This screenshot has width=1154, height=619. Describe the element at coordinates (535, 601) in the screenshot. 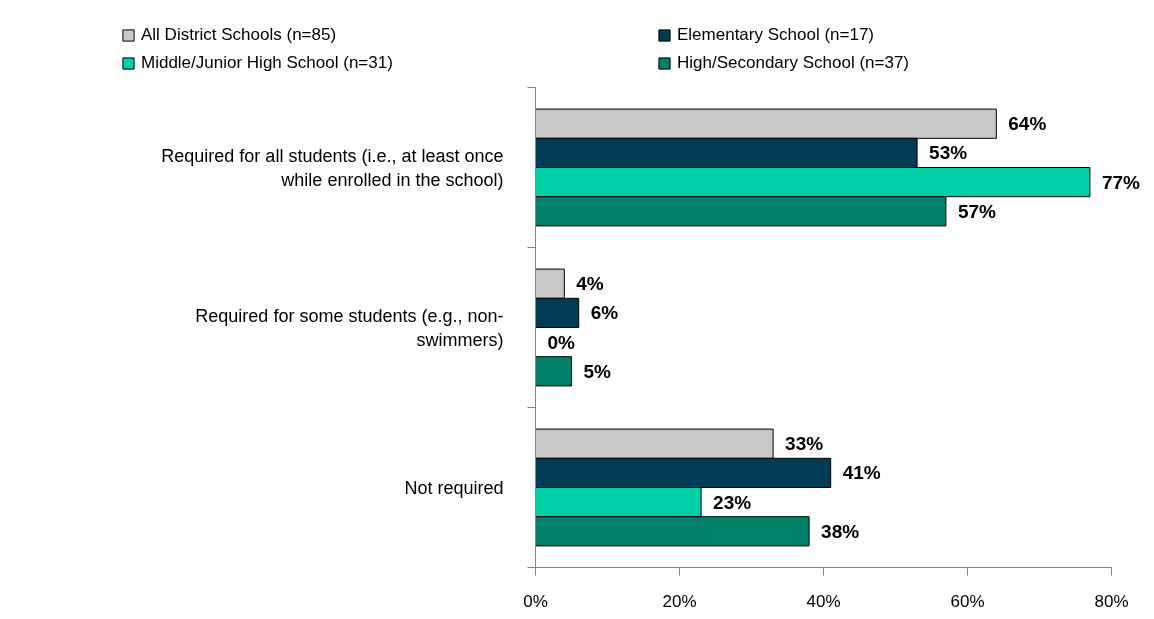

I see `x-tick-label: 0%` at that location.